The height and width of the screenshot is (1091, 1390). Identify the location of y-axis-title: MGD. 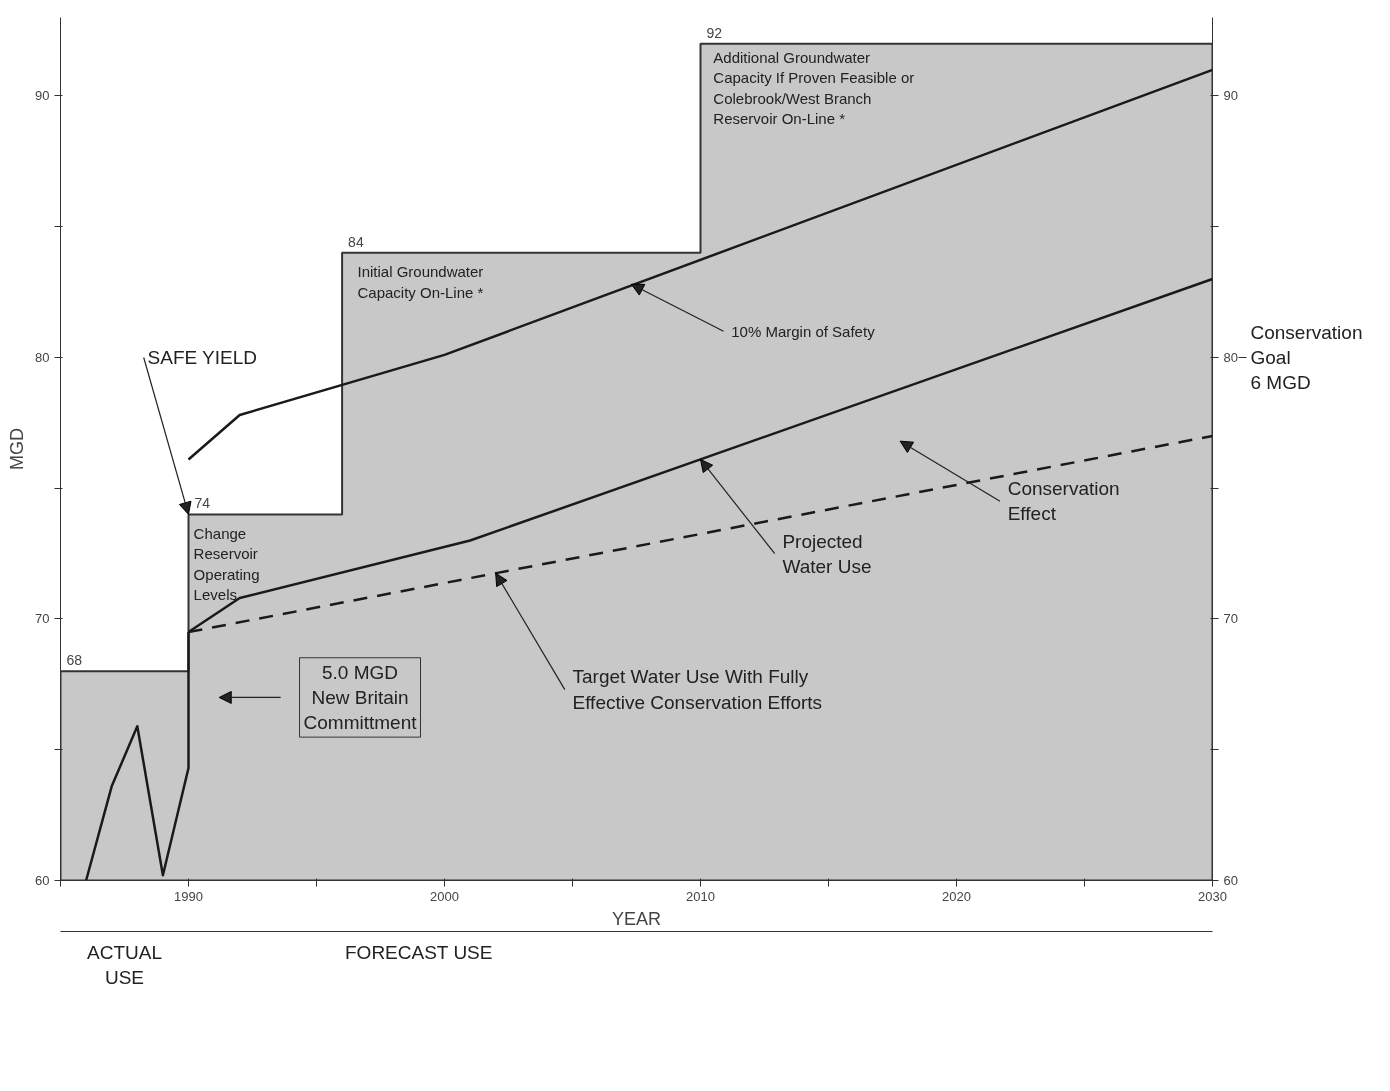
(17, 449).